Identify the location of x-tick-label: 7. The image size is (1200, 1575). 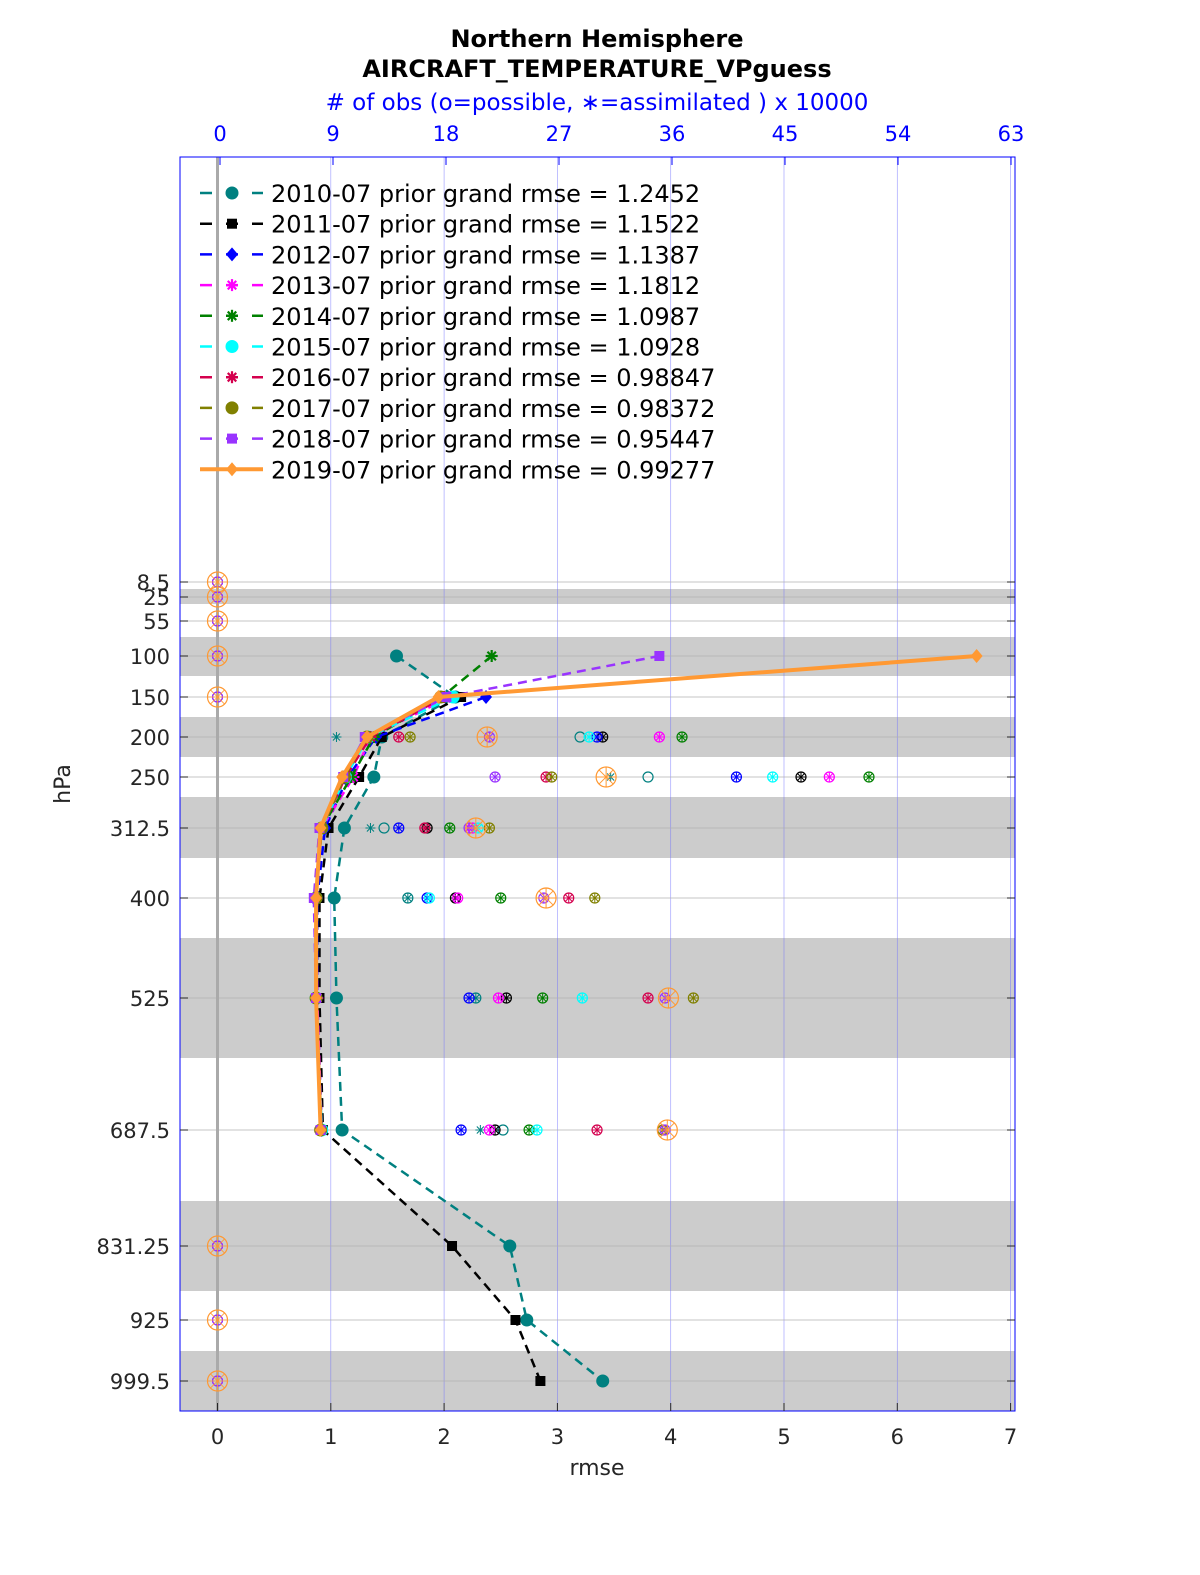
(1010, 1437).